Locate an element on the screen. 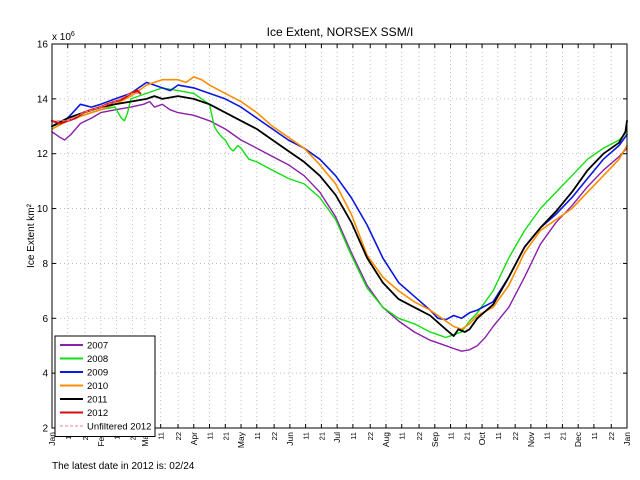 This screenshot has height=480, width=640. x-tick-month-label: Jun is located at coordinates (290, 439).